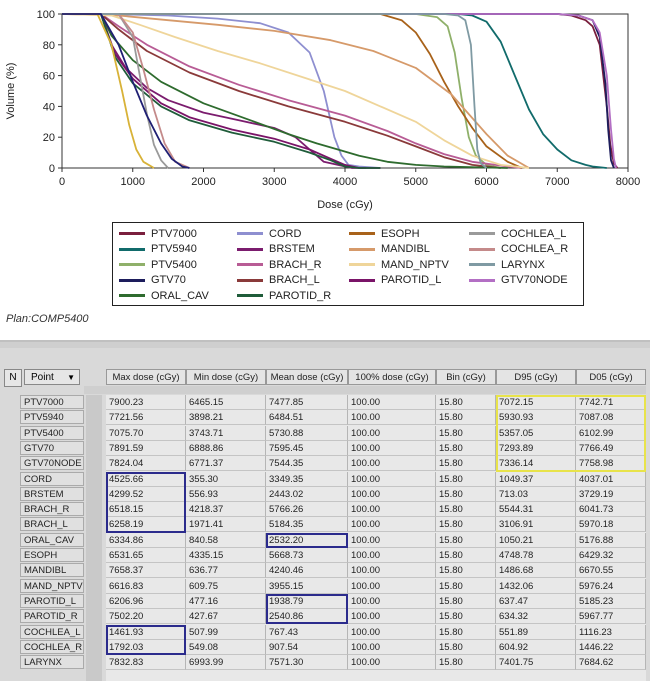 Image resolution: width=650 pixels, height=681 pixels. I want to click on point-selector-label: Point, so click(42, 377).